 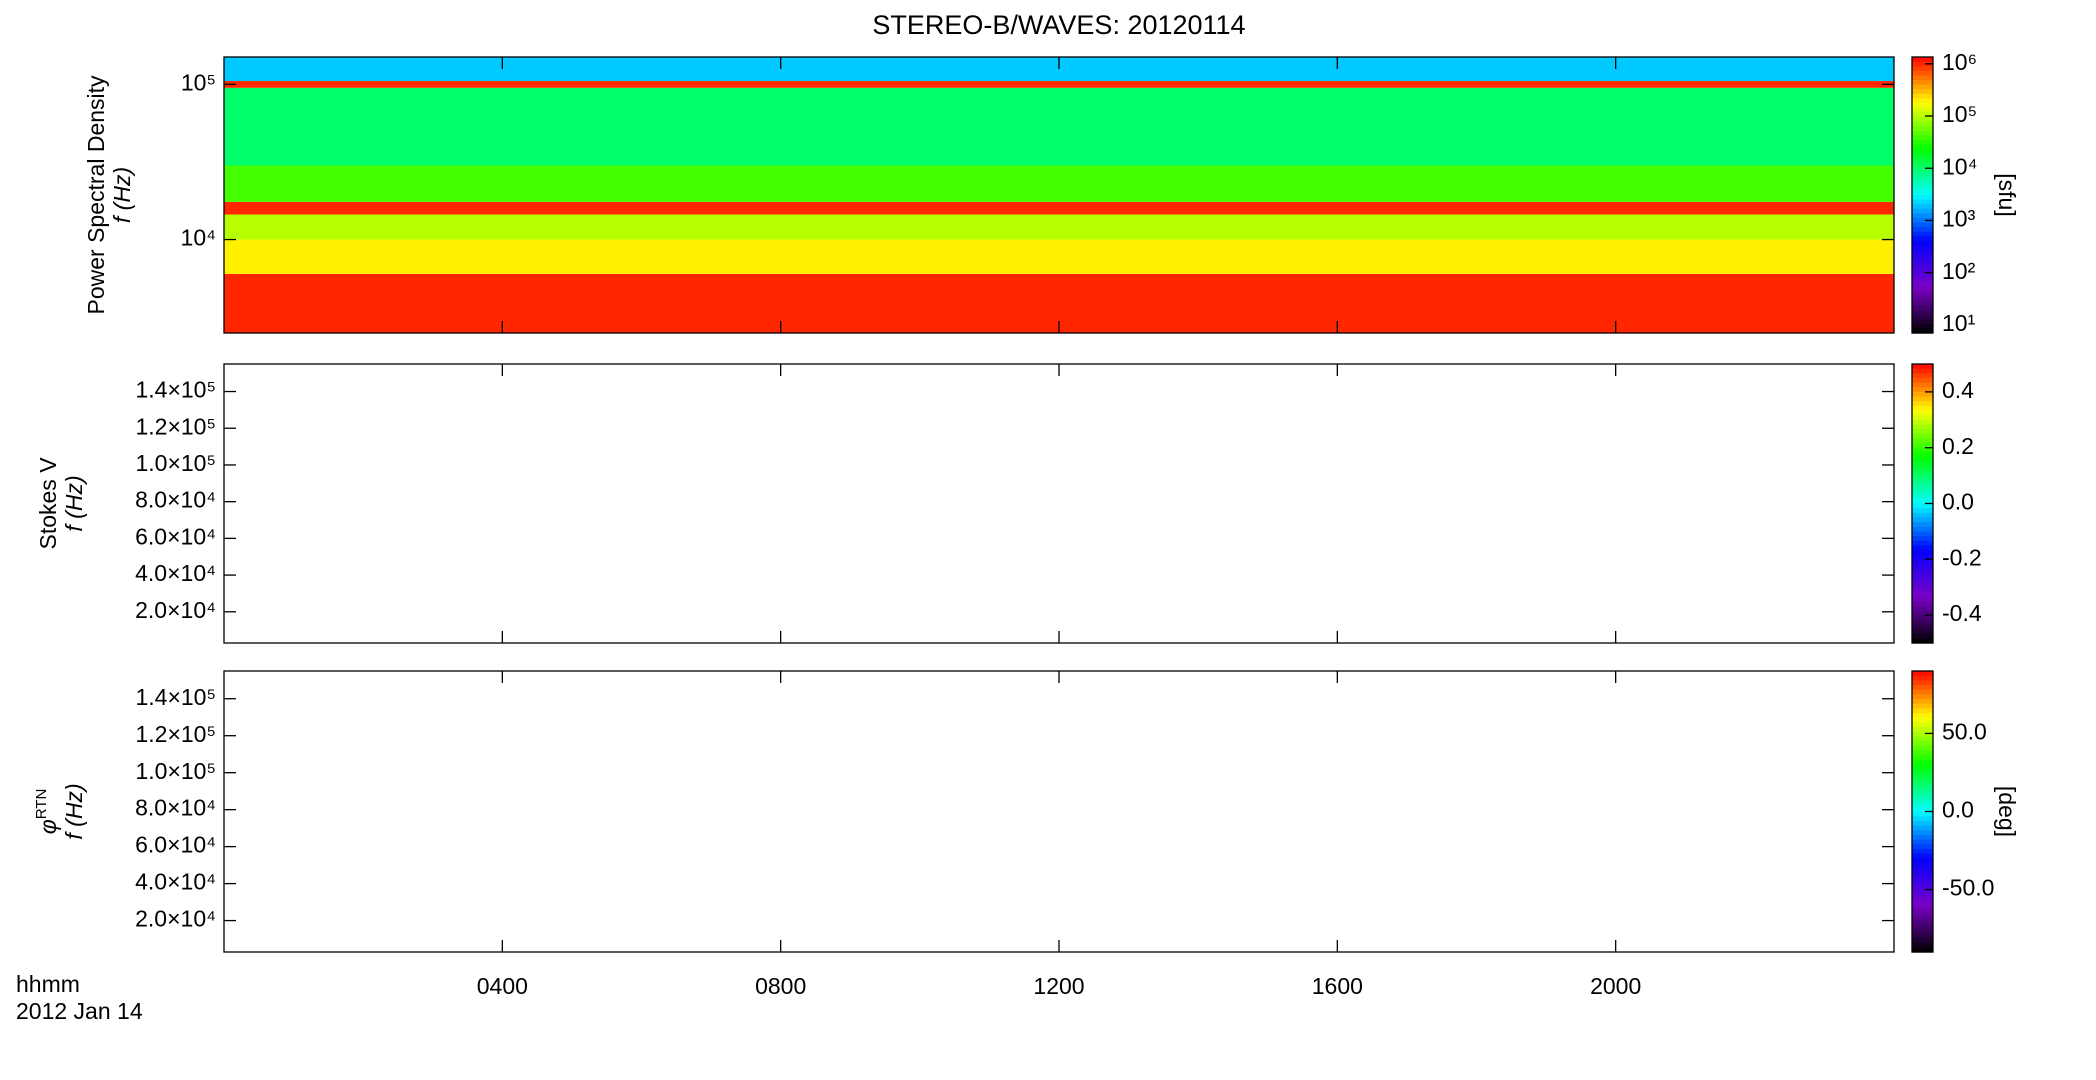 I want to click on x-axis-label: hhmm, so click(x=48, y=984).